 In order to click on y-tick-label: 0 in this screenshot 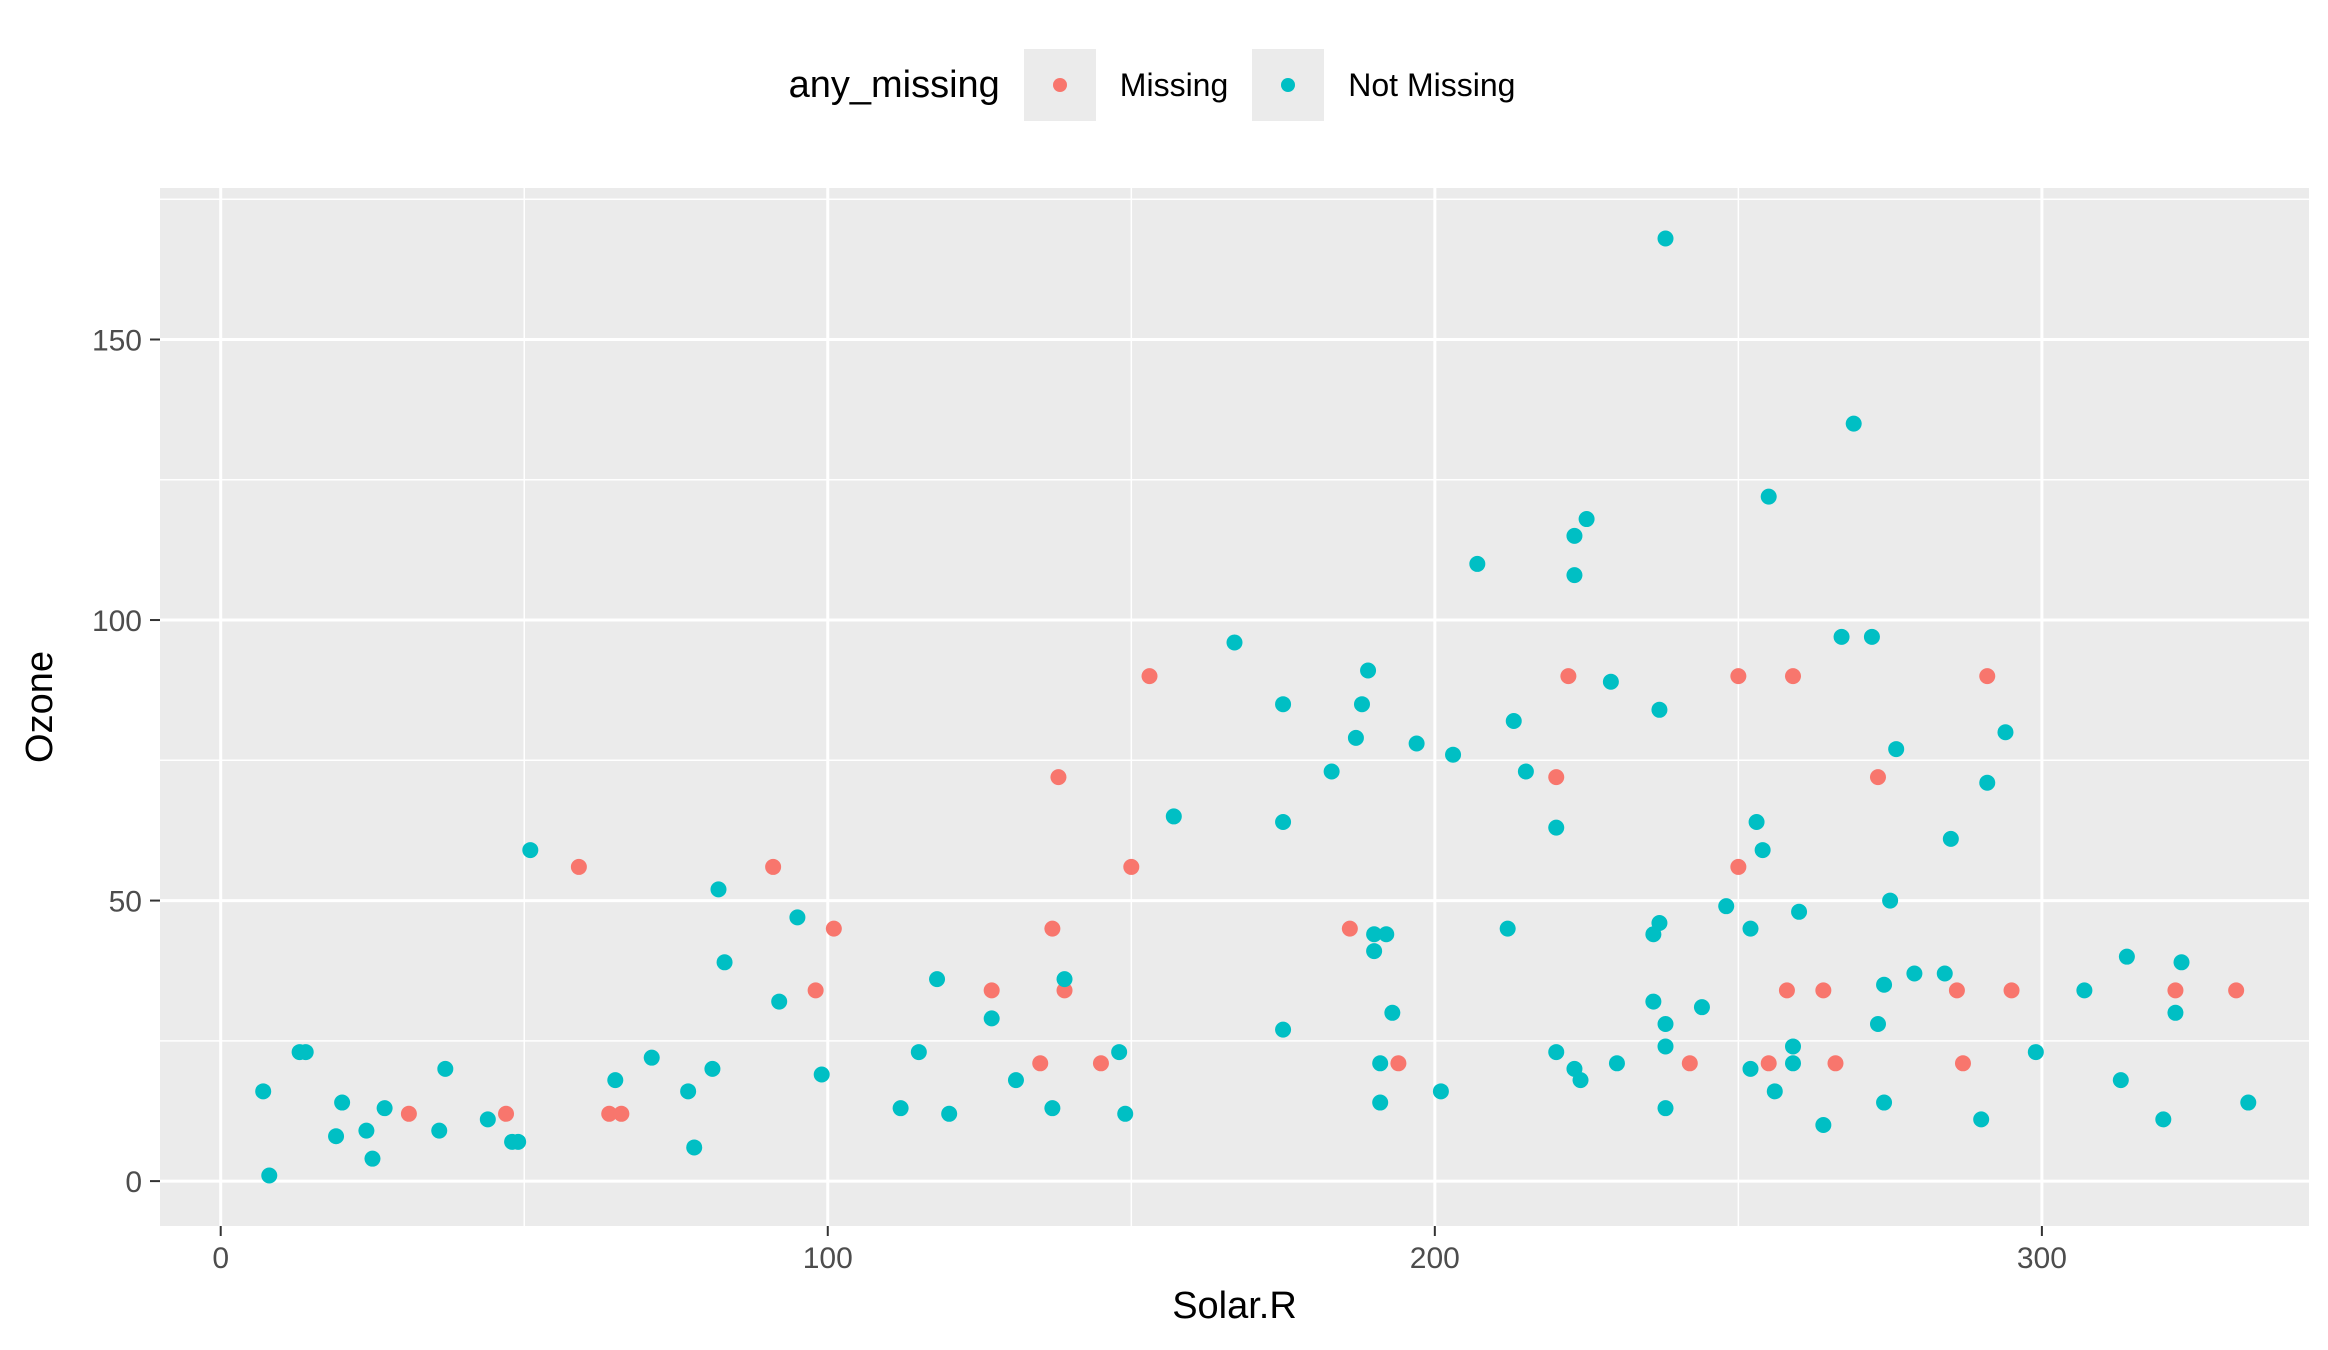, I will do `click(133, 1182)`.